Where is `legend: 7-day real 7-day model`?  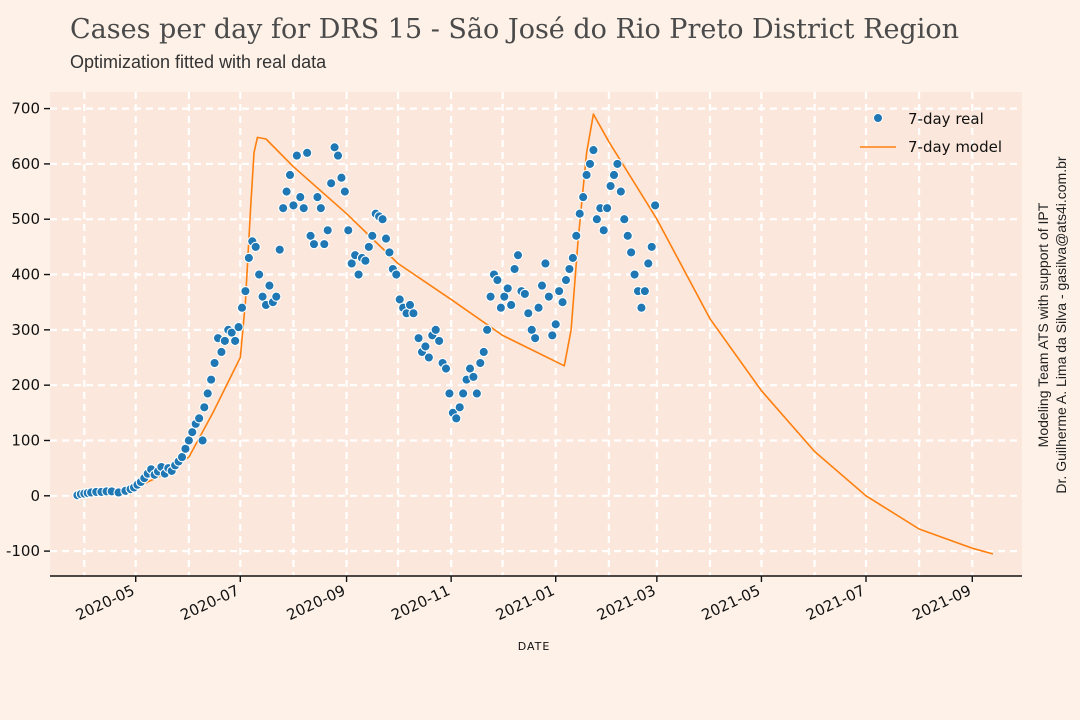
legend: 7-day real 7-day model is located at coordinates (931, 133).